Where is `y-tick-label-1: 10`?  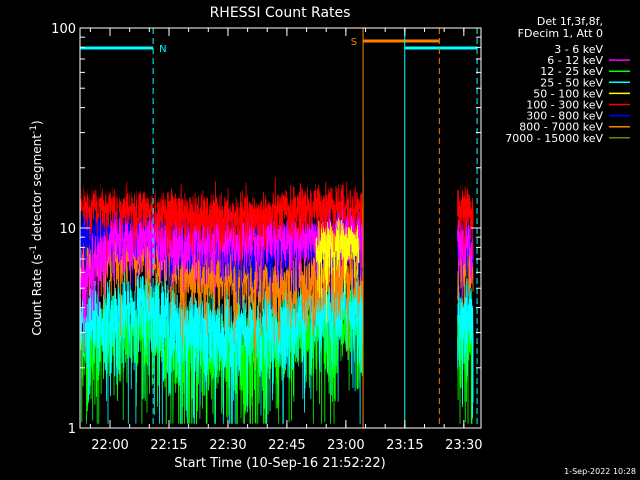
y-tick-label-1: 10 is located at coordinates (67, 229).